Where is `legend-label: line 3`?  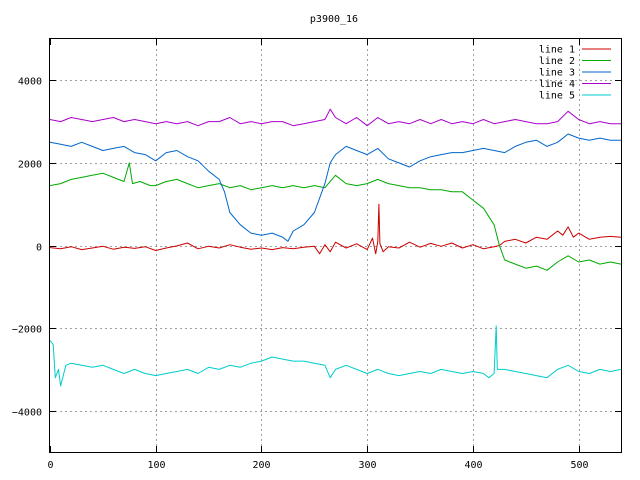 legend-label: line 3 is located at coordinates (557, 73).